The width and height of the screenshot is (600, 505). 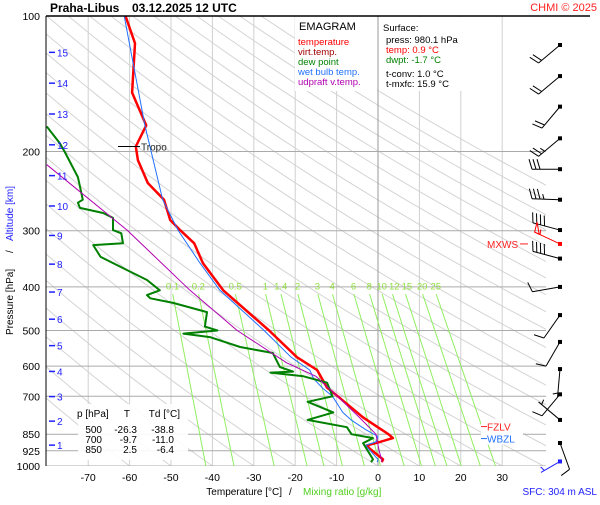 I want to click on fzlv-marker: FZLV WBZL, so click(x=502, y=432).